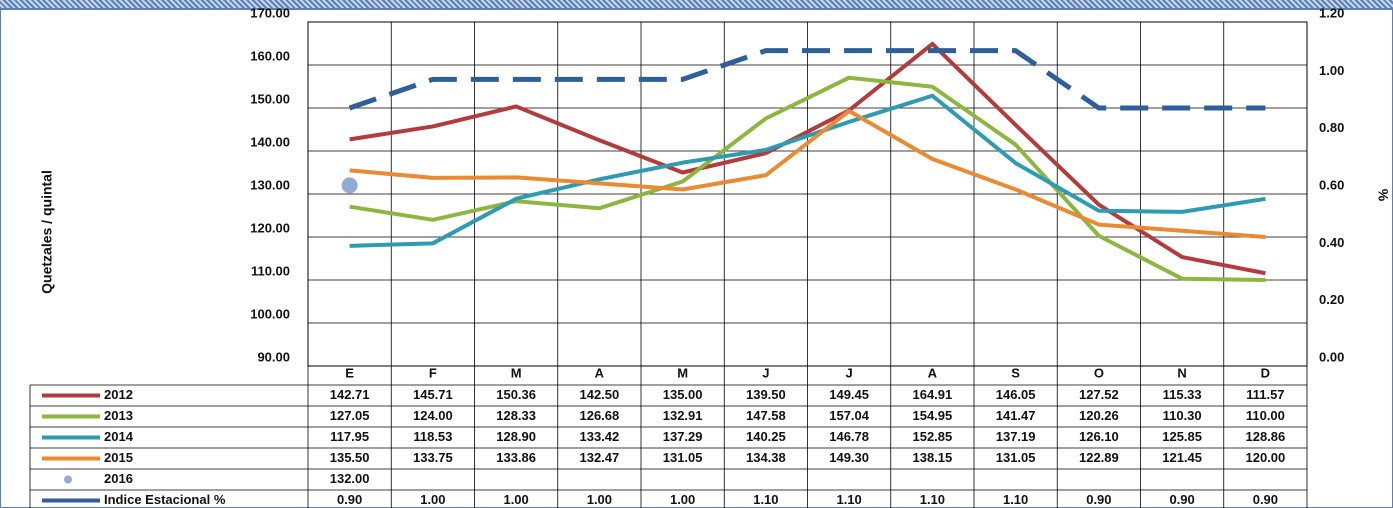 The height and width of the screenshot is (508, 1393). What do you see at coordinates (516, 436) in the screenshot?
I see `table-value: 128.90` at bounding box center [516, 436].